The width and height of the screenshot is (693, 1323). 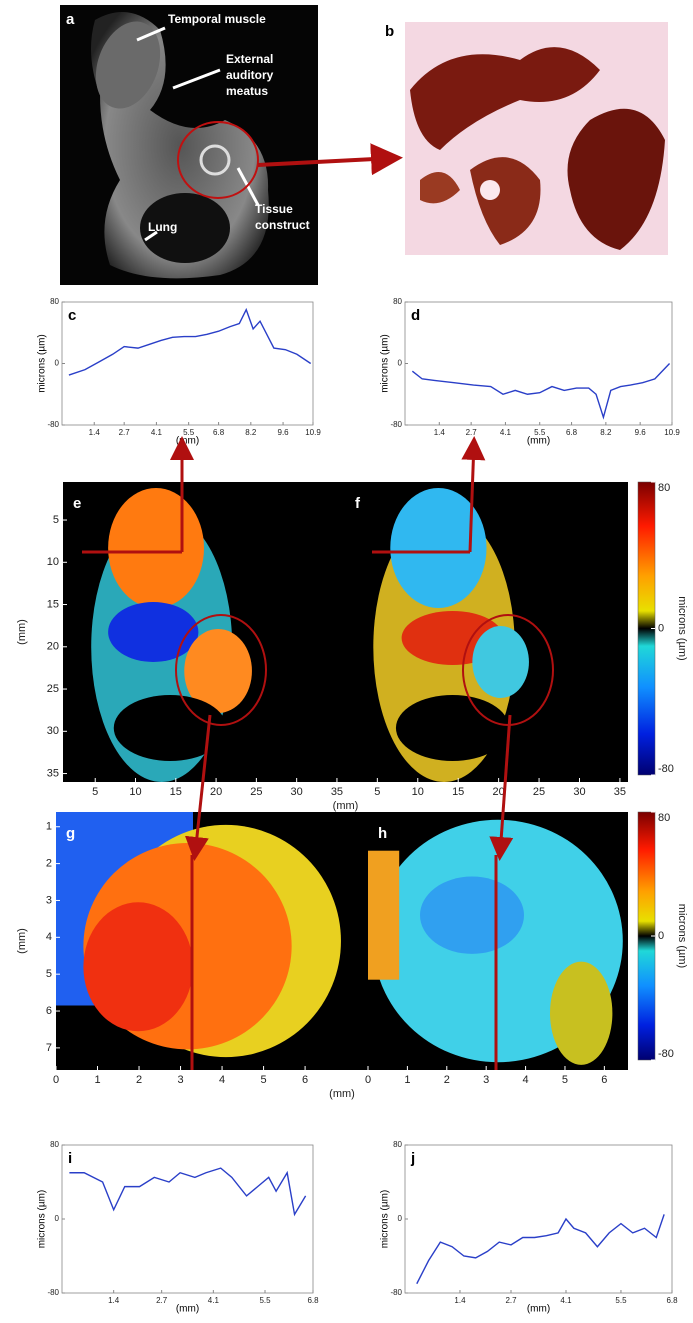 What do you see at coordinates (53, 647) in the screenshot?
I see `y-tick-label: 20` at bounding box center [53, 647].